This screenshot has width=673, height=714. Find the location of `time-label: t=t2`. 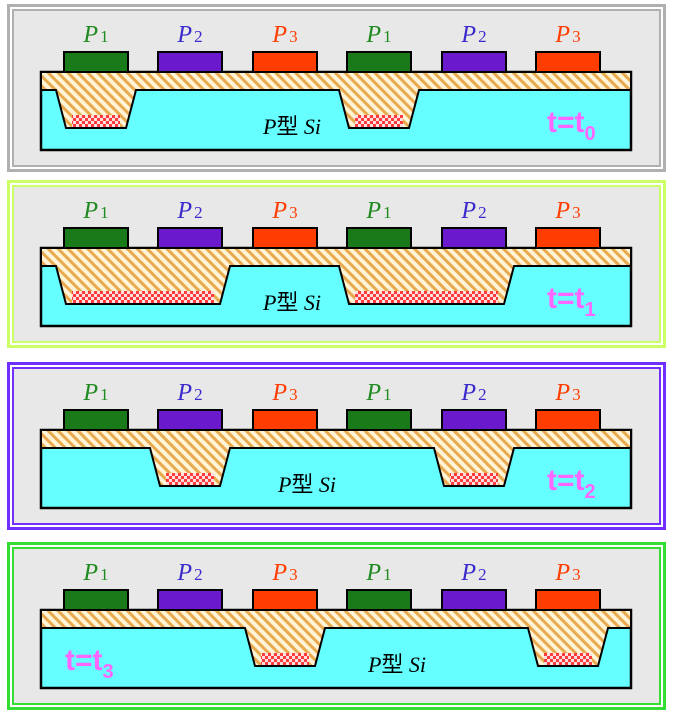

time-label: t=t2 is located at coordinates (571, 483).